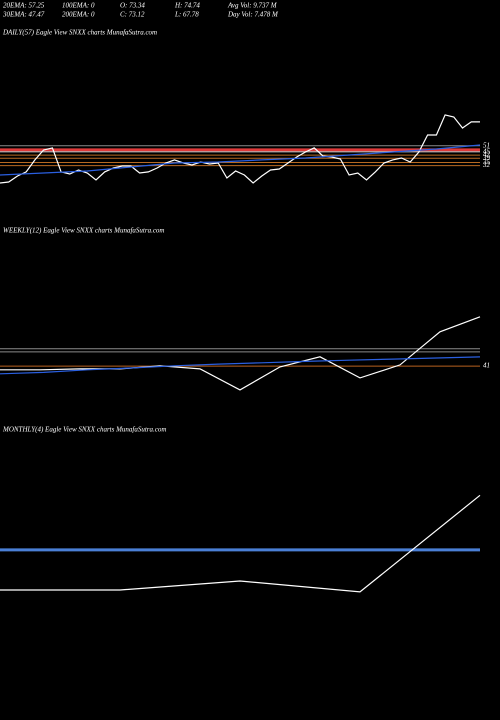 The width and height of the screenshot is (500, 720). I want to click on level-label: 51, so click(486, 145).